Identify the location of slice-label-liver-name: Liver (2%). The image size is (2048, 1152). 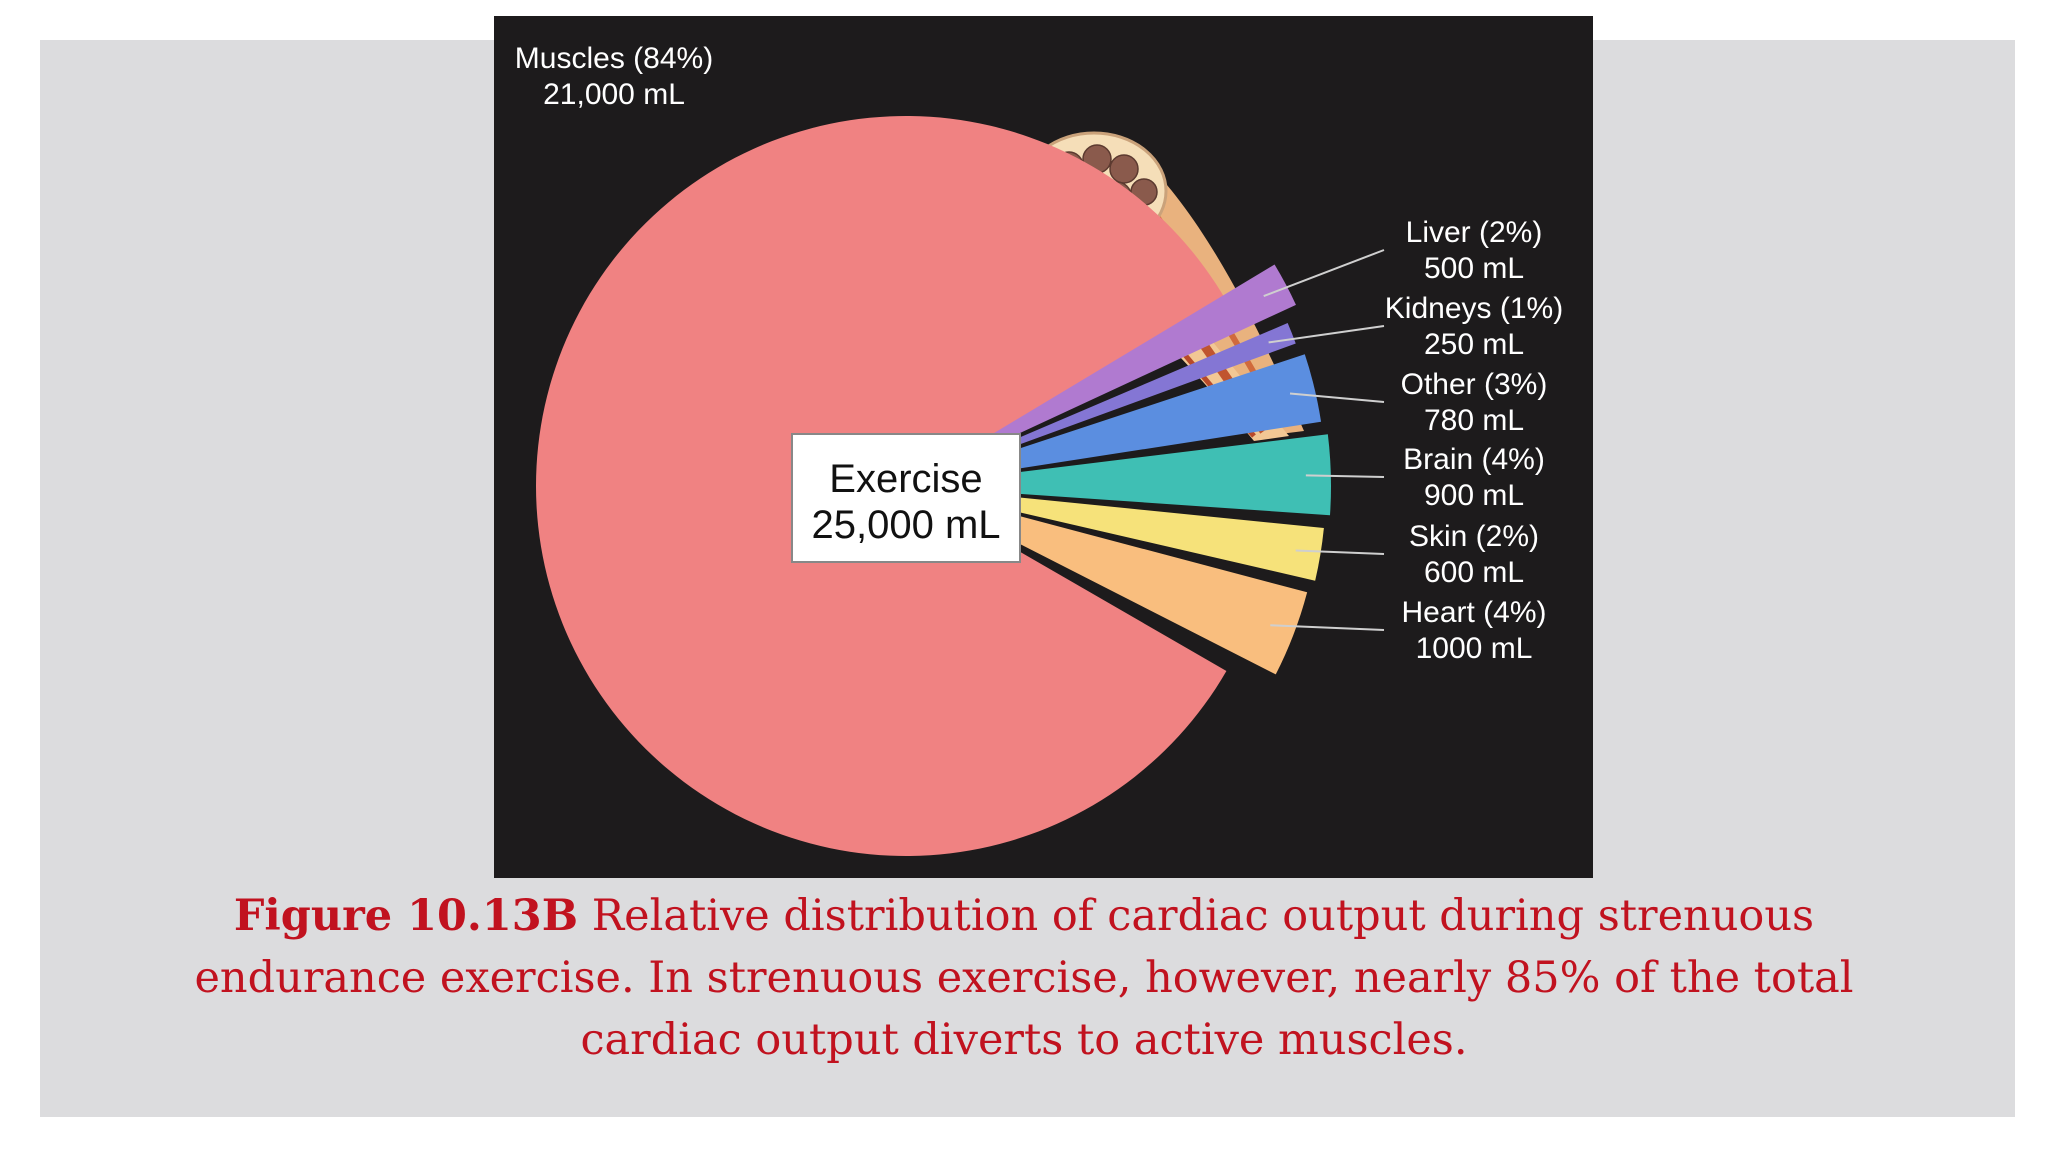
(1474, 232).